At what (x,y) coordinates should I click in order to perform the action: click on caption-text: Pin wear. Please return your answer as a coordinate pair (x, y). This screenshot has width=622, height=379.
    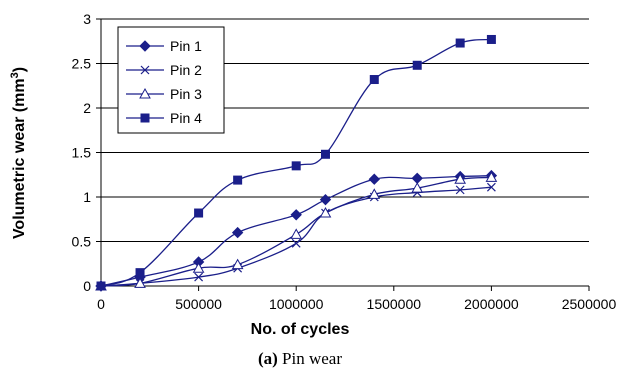
    Looking at the image, I should click on (310, 358).